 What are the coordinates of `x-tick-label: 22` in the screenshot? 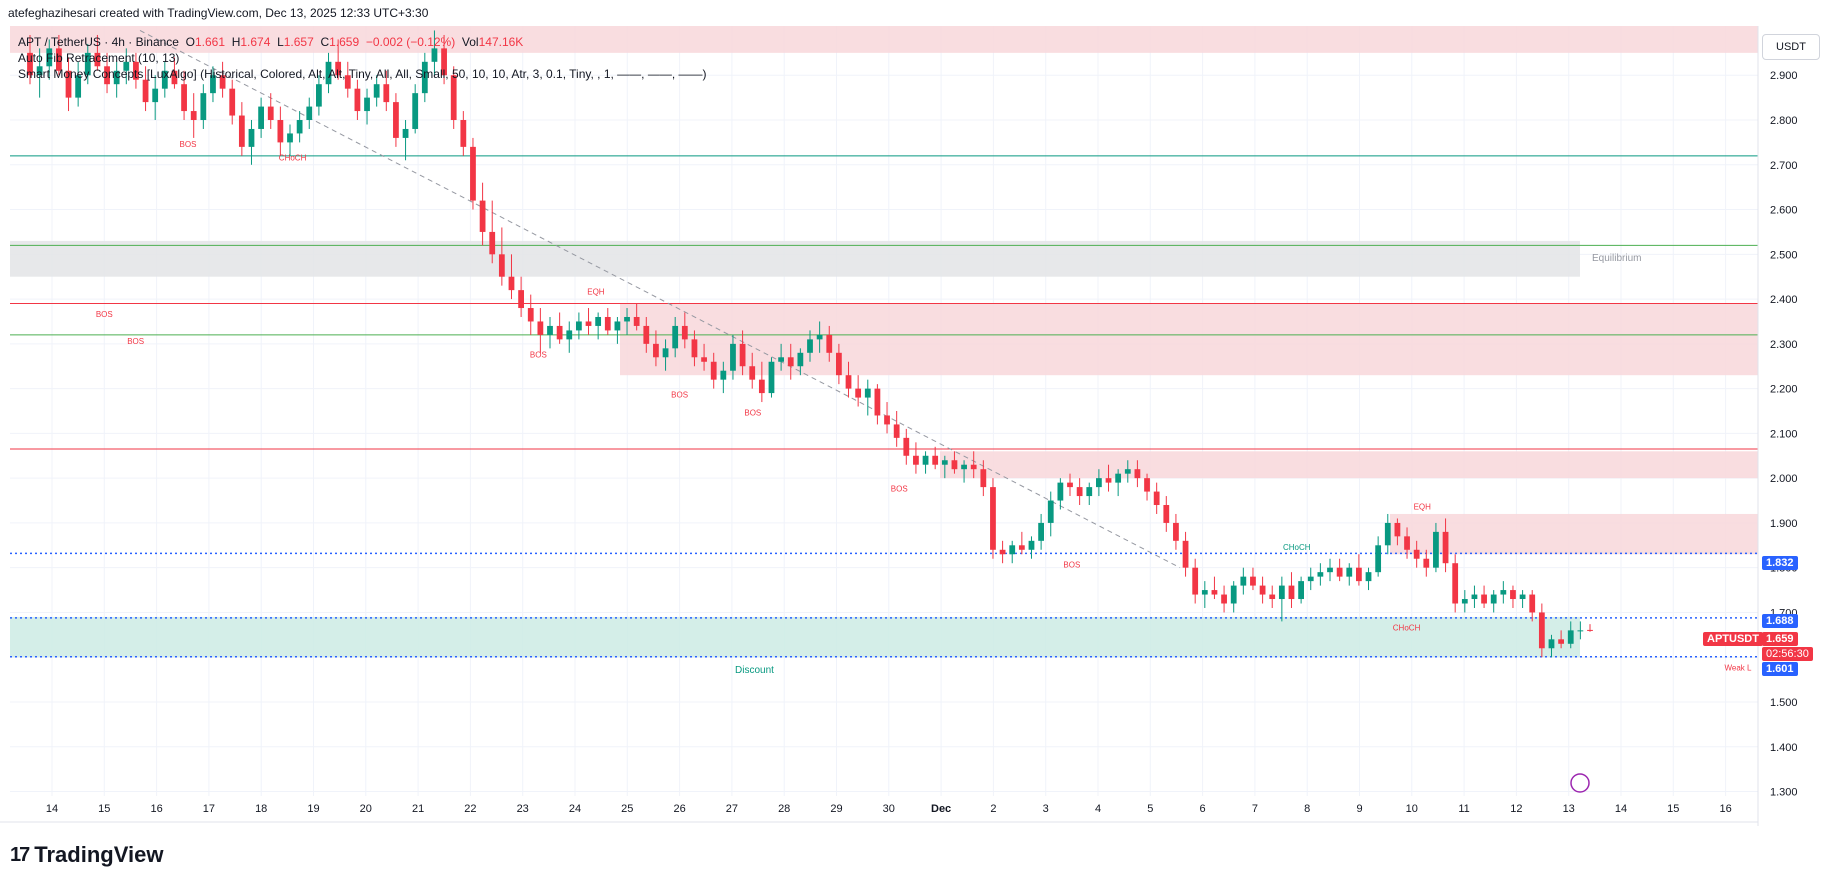 It's located at (470, 809).